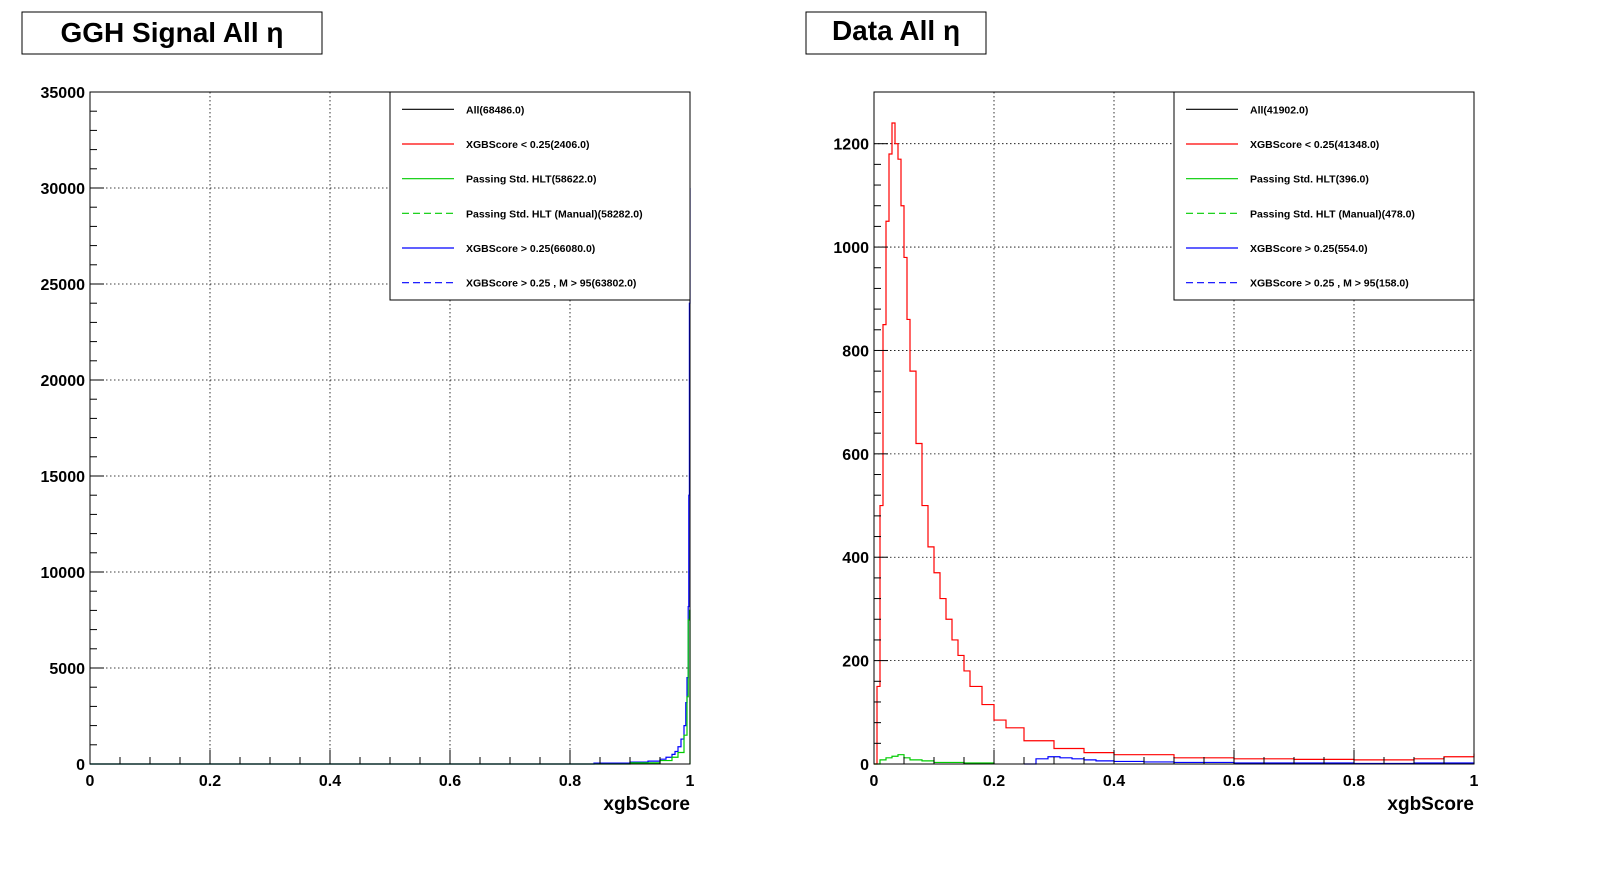  Describe the element at coordinates (1279, 110) in the screenshot. I see `legend-label: All(41902.0)` at that location.